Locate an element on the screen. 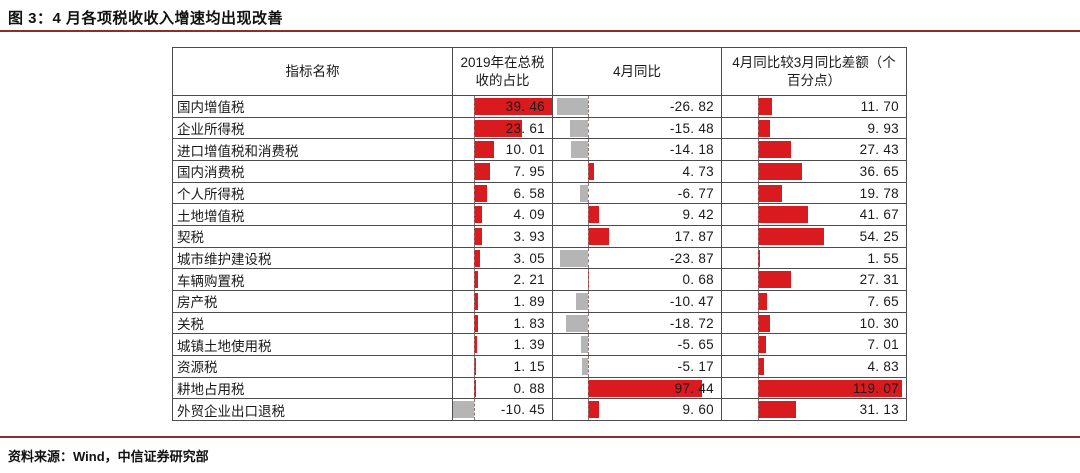  share-bar-cell: 23. 61 is located at coordinates (503, 128).